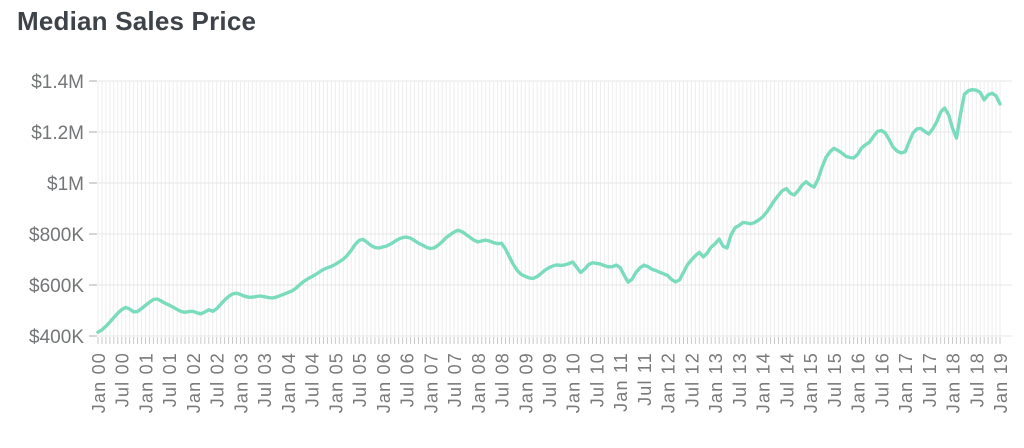 The width and height of the screenshot is (1024, 448). Describe the element at coordinates (574, 382) in the screenshot. I see `x-axis-label: Jan 10` at that location.